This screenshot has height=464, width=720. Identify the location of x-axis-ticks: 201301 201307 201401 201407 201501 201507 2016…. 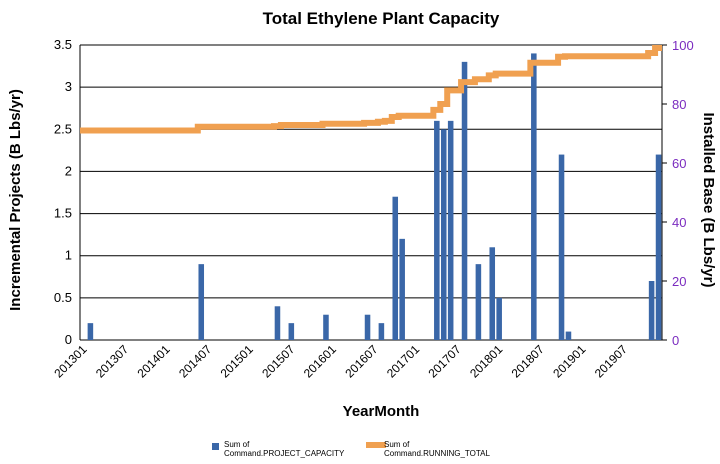
(340, 361).